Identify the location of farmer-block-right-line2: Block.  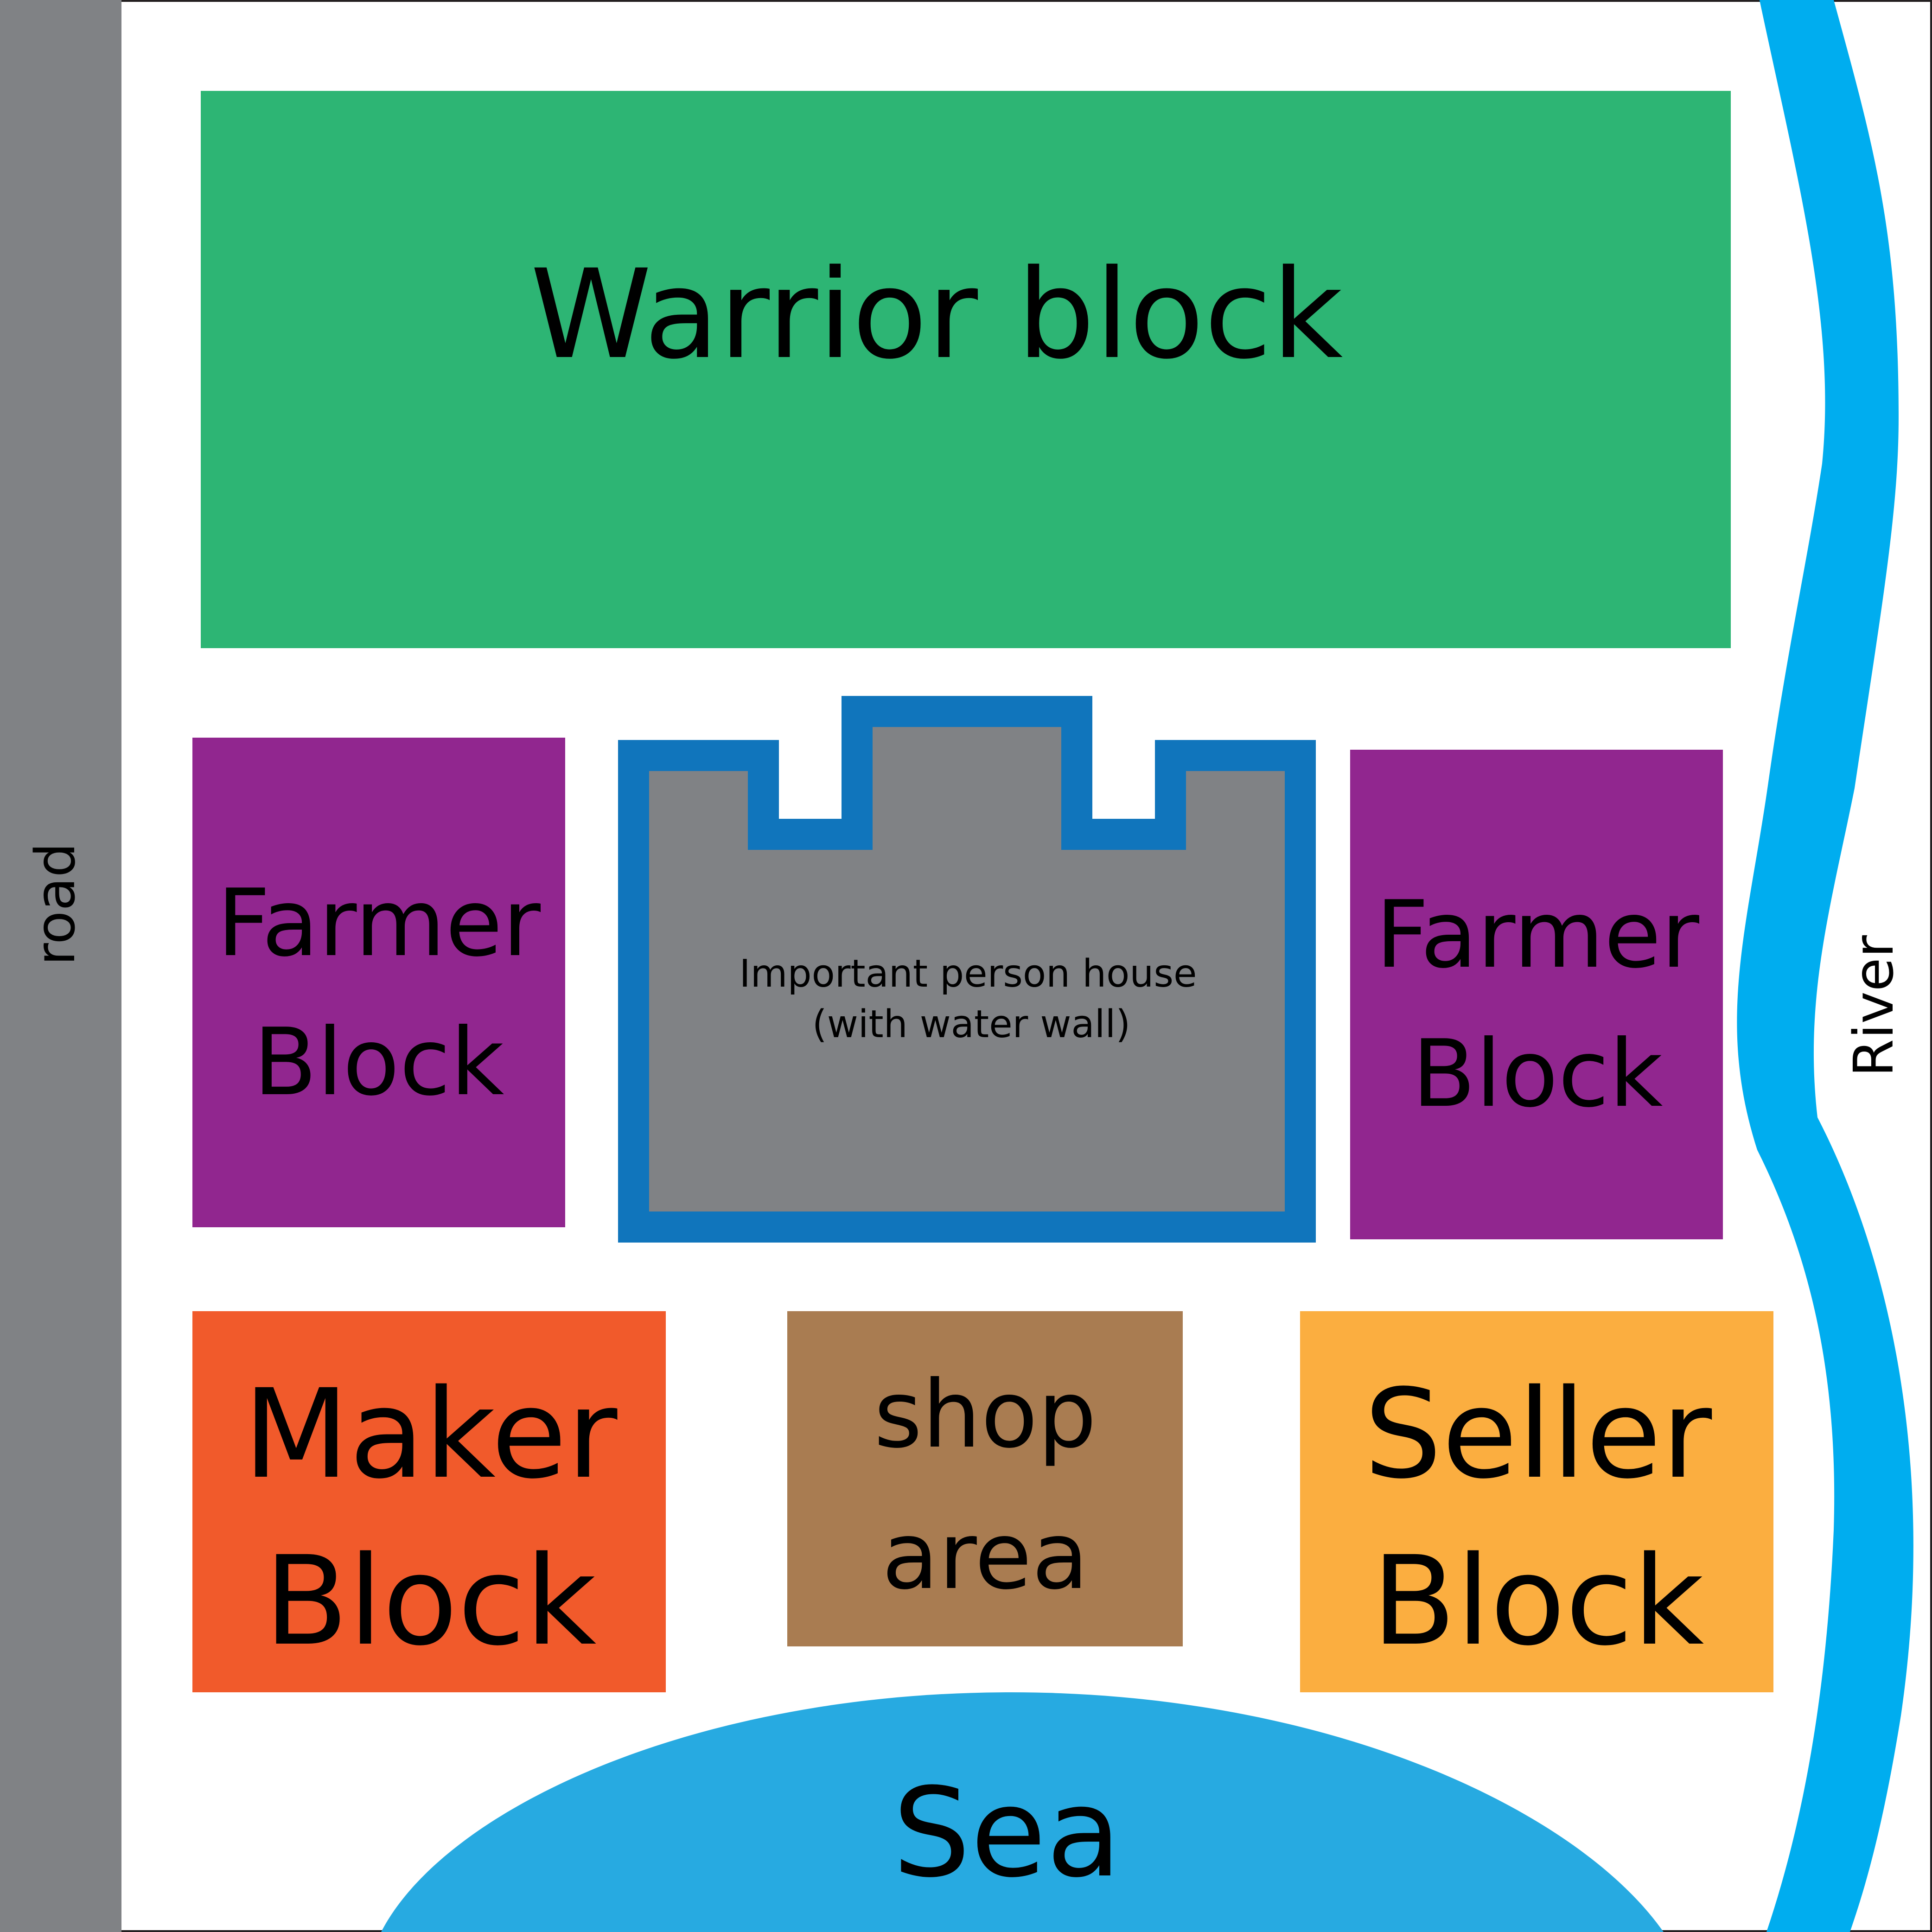
(1538, 1074).